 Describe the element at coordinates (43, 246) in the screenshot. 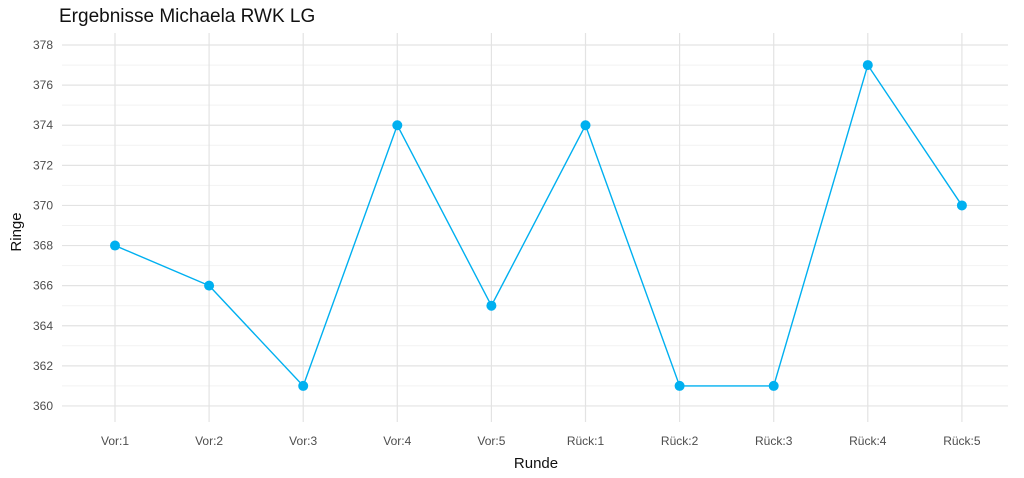

I see `y-tick-label: 368` at that location.